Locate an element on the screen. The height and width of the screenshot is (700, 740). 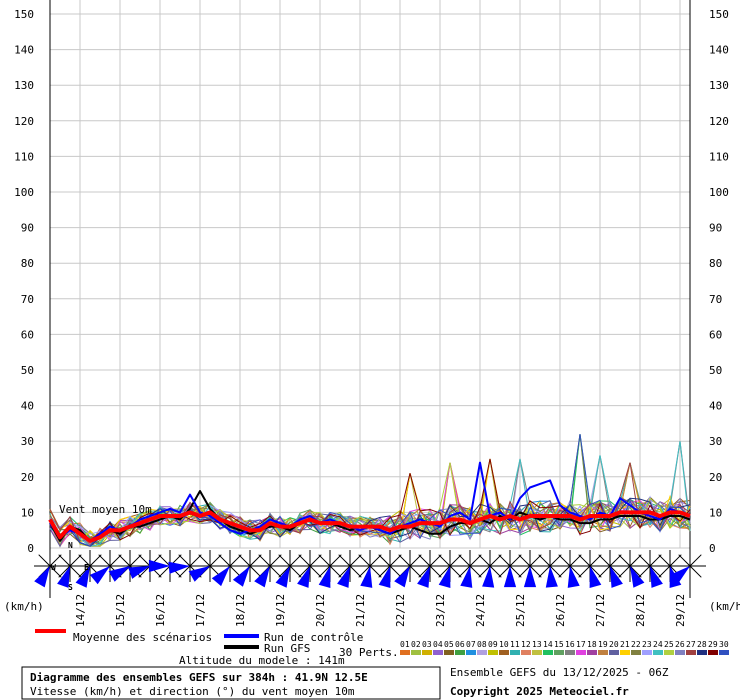
y-tick-label-left: 110 is located at coordinates (24, 156).